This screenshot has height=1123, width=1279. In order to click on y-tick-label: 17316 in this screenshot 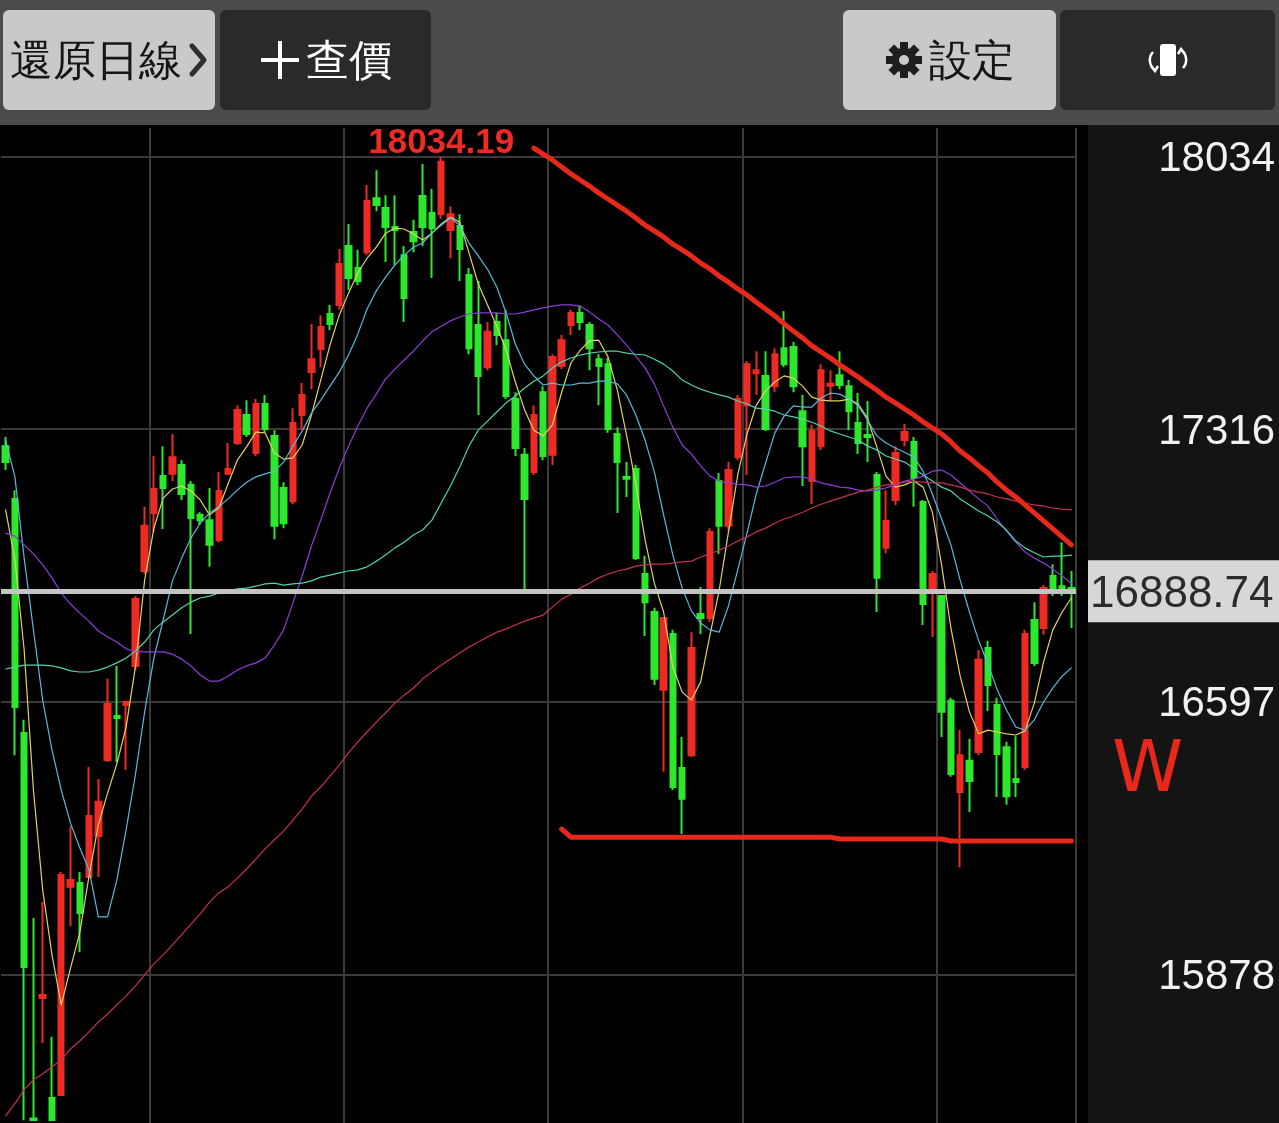, I will do `click(1216, 429)`.